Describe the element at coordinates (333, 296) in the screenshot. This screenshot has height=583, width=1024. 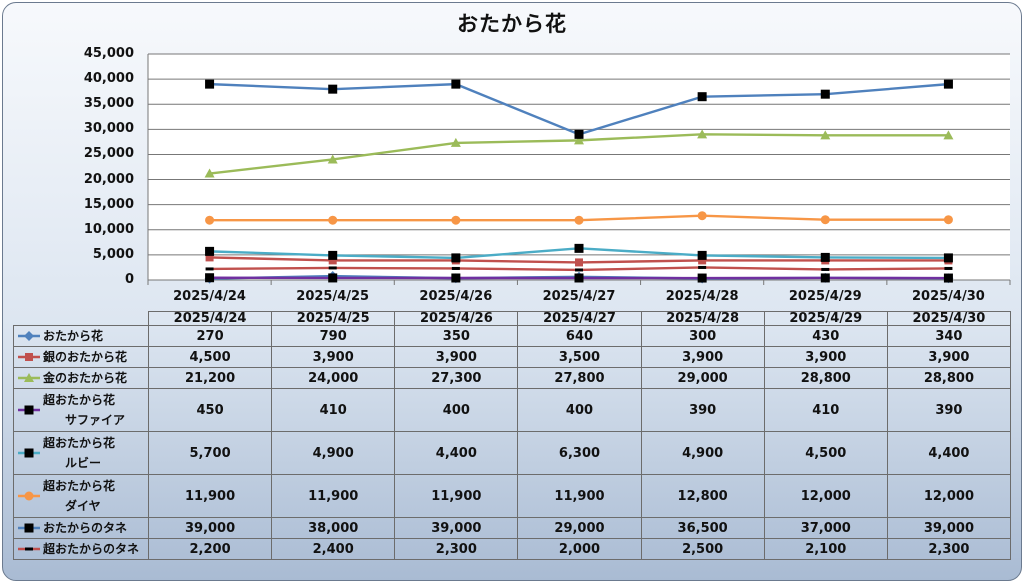
I see `x-tick-label: 2025/4/25` at that location.